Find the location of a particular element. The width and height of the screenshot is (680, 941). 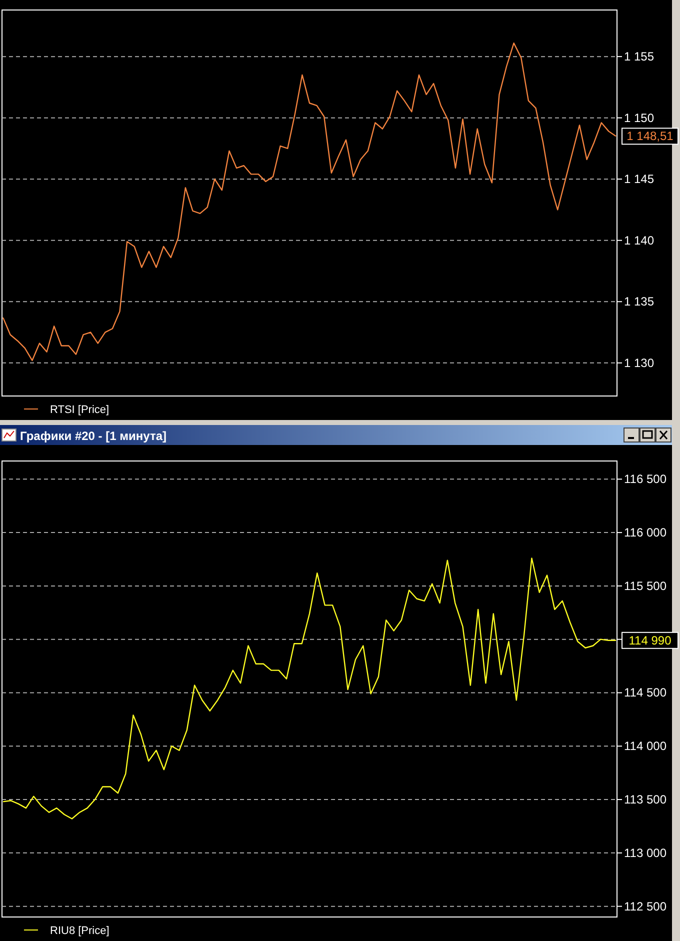

y-tick-label: 1 150 is located at coordinates (639, 117).